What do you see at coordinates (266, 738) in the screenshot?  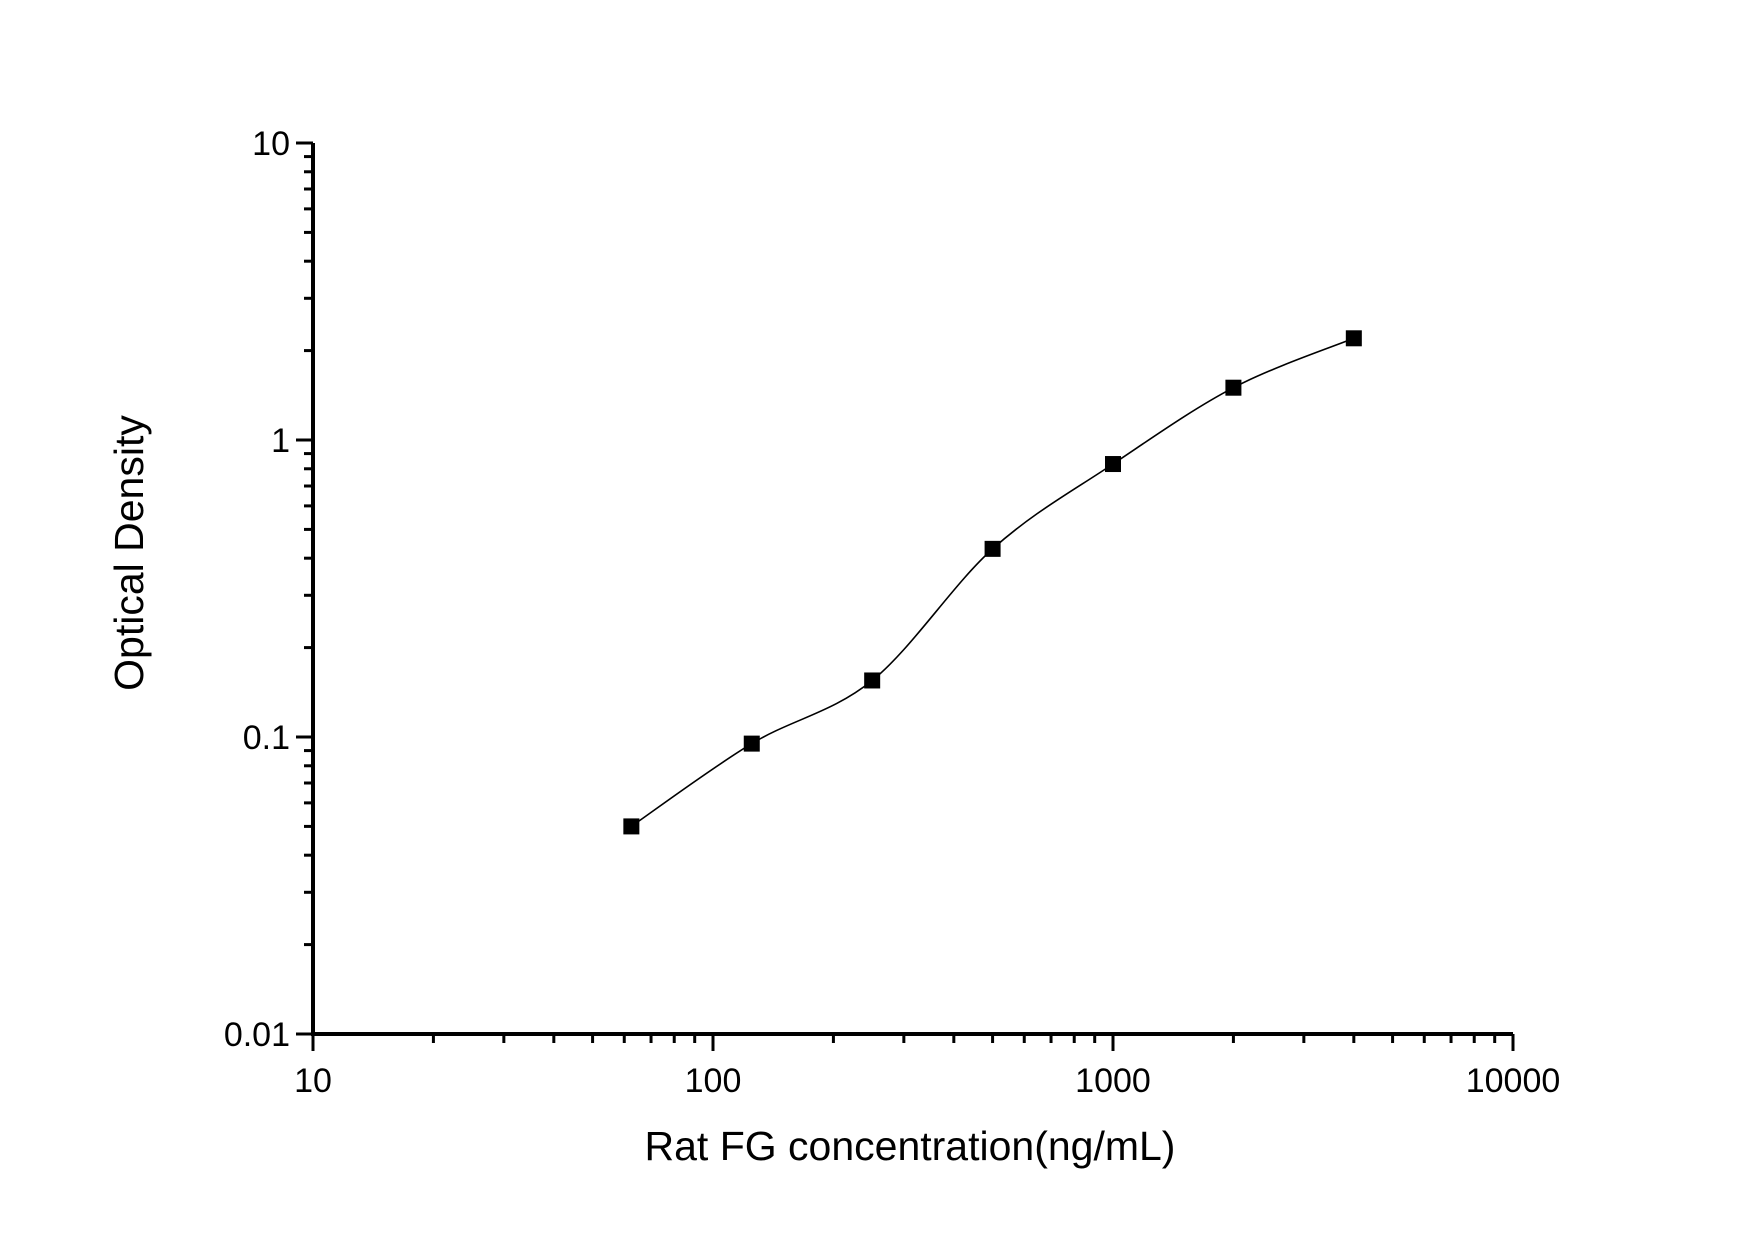 I see `y-tick-label: 0.1` at bounding box center [266, 738].